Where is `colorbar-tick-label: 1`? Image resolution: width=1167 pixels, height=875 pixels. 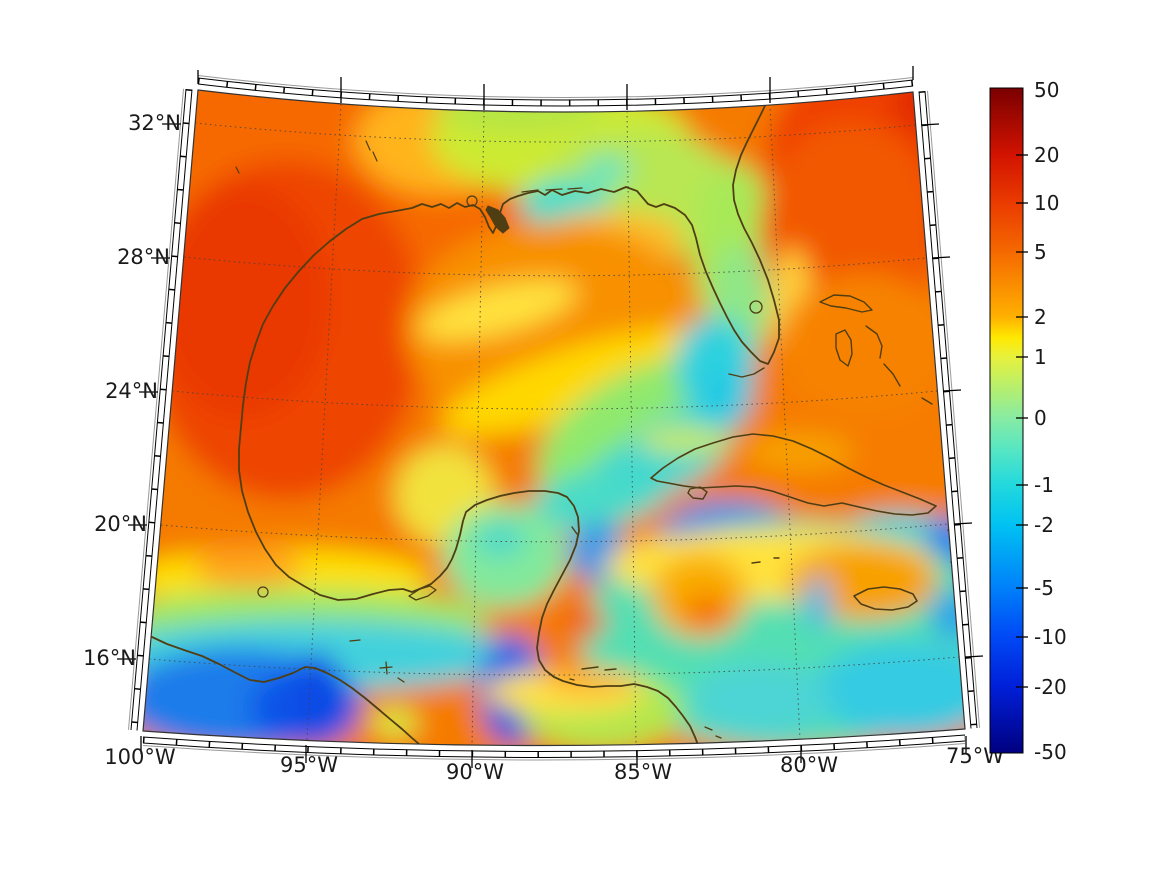
colorbar-tick-label: 1 is located at coordinates (1040, 357).